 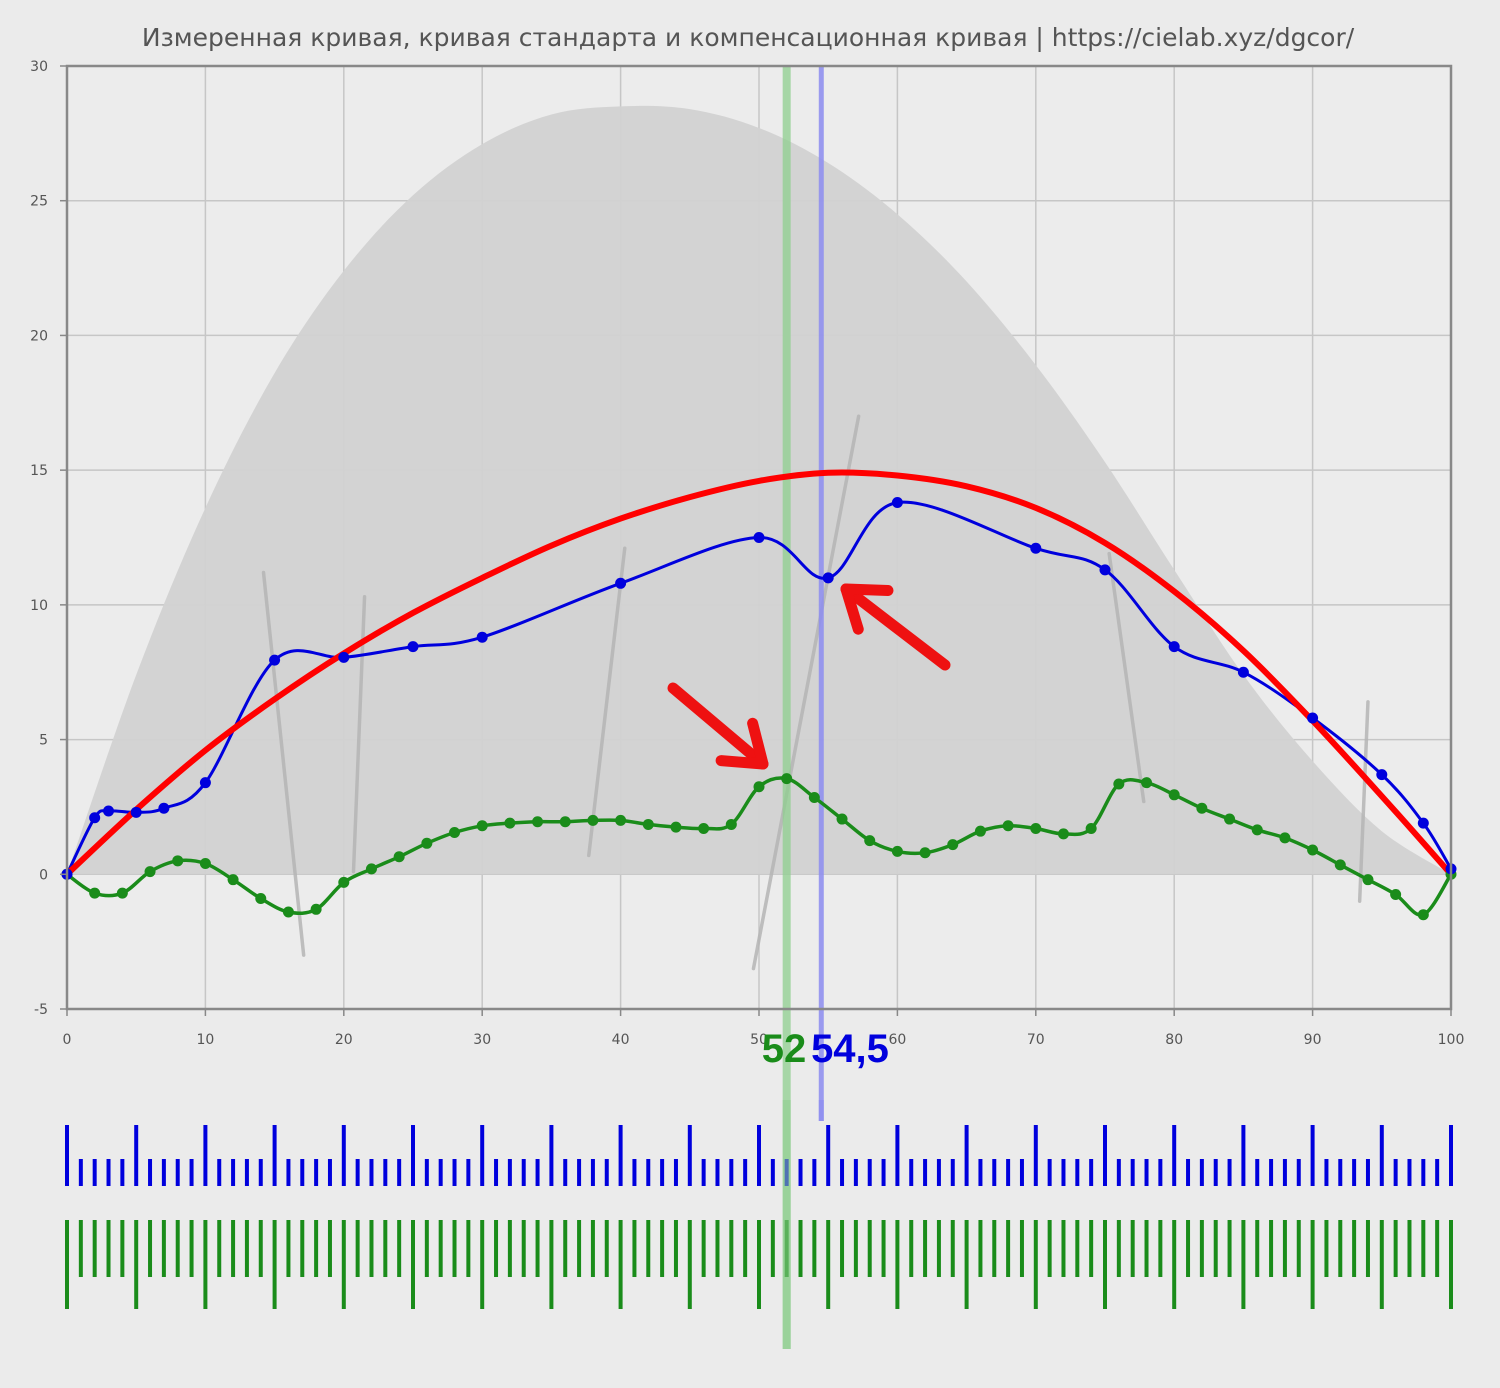 I want to click on blue-marker-overlay, so click(x=821, y=1110).